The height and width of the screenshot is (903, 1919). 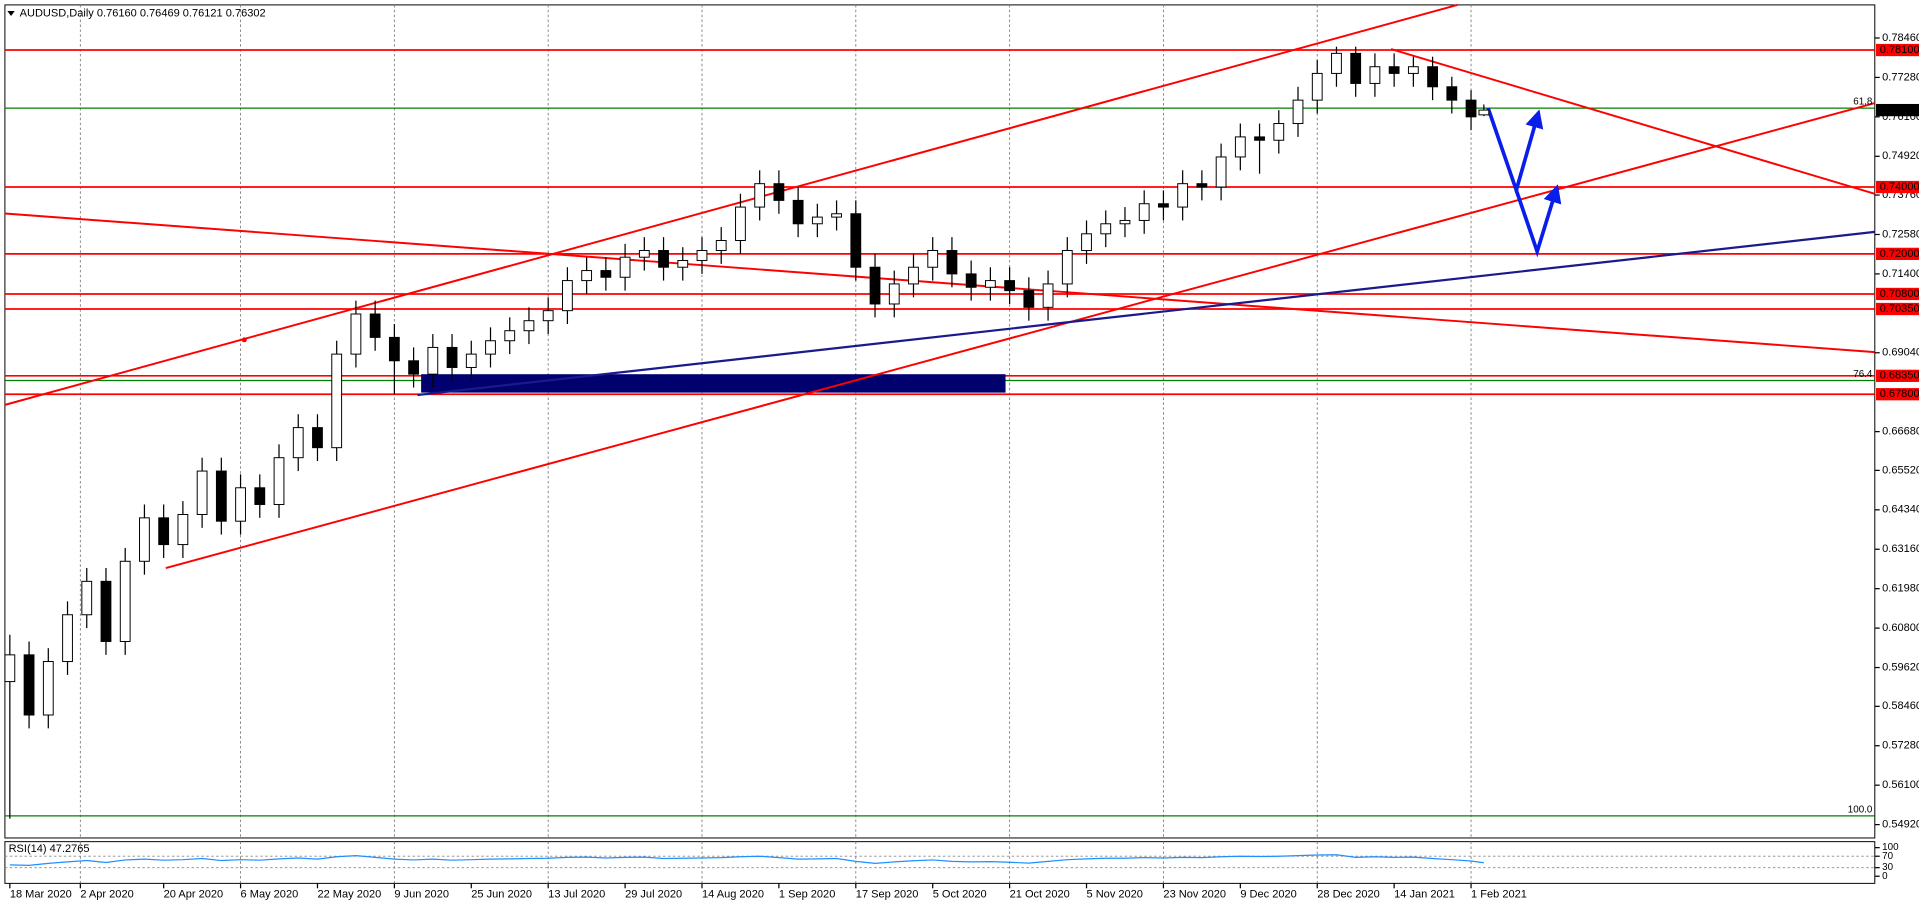 What do you see at coordinates (1424, 894) in the screenshot?
I see `x-tick-label: 14 Jan 2021` at bounding box center [1424, 894].